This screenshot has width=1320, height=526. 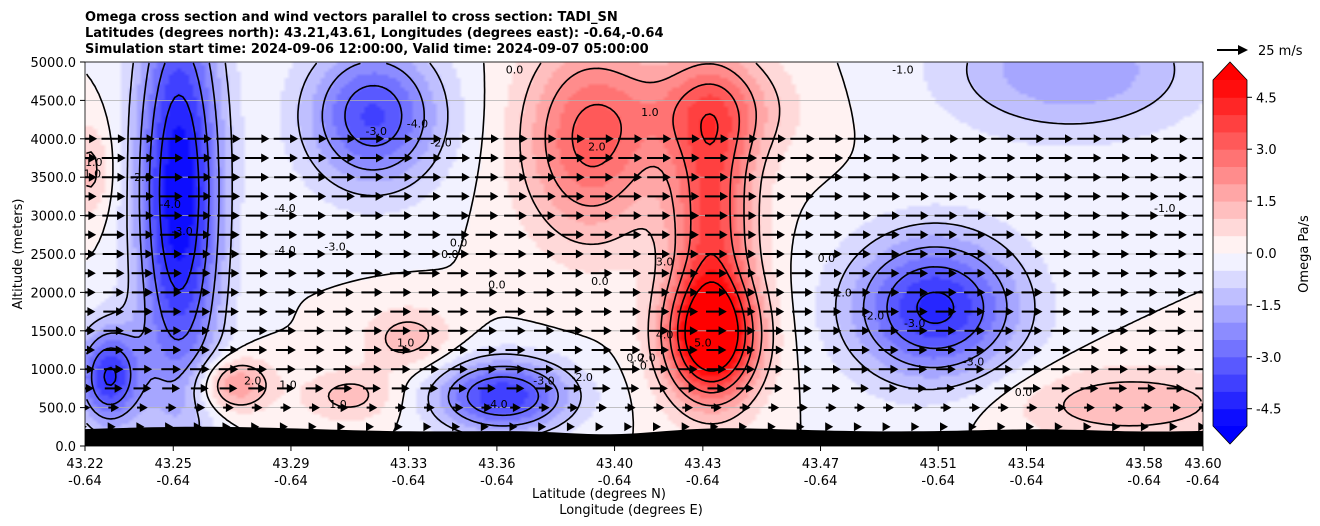 I want to click on contour-line, so click(x=711, y=326).